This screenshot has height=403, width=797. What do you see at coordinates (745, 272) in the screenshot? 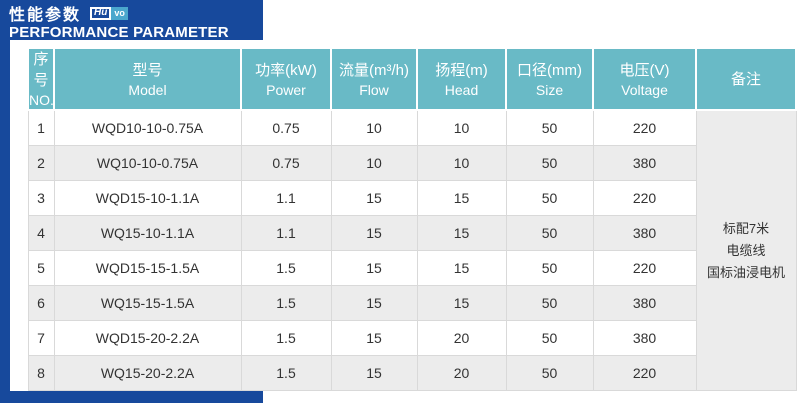
I see `remark-line-3: 国标油浸电机` at bounding box center [745, 272].